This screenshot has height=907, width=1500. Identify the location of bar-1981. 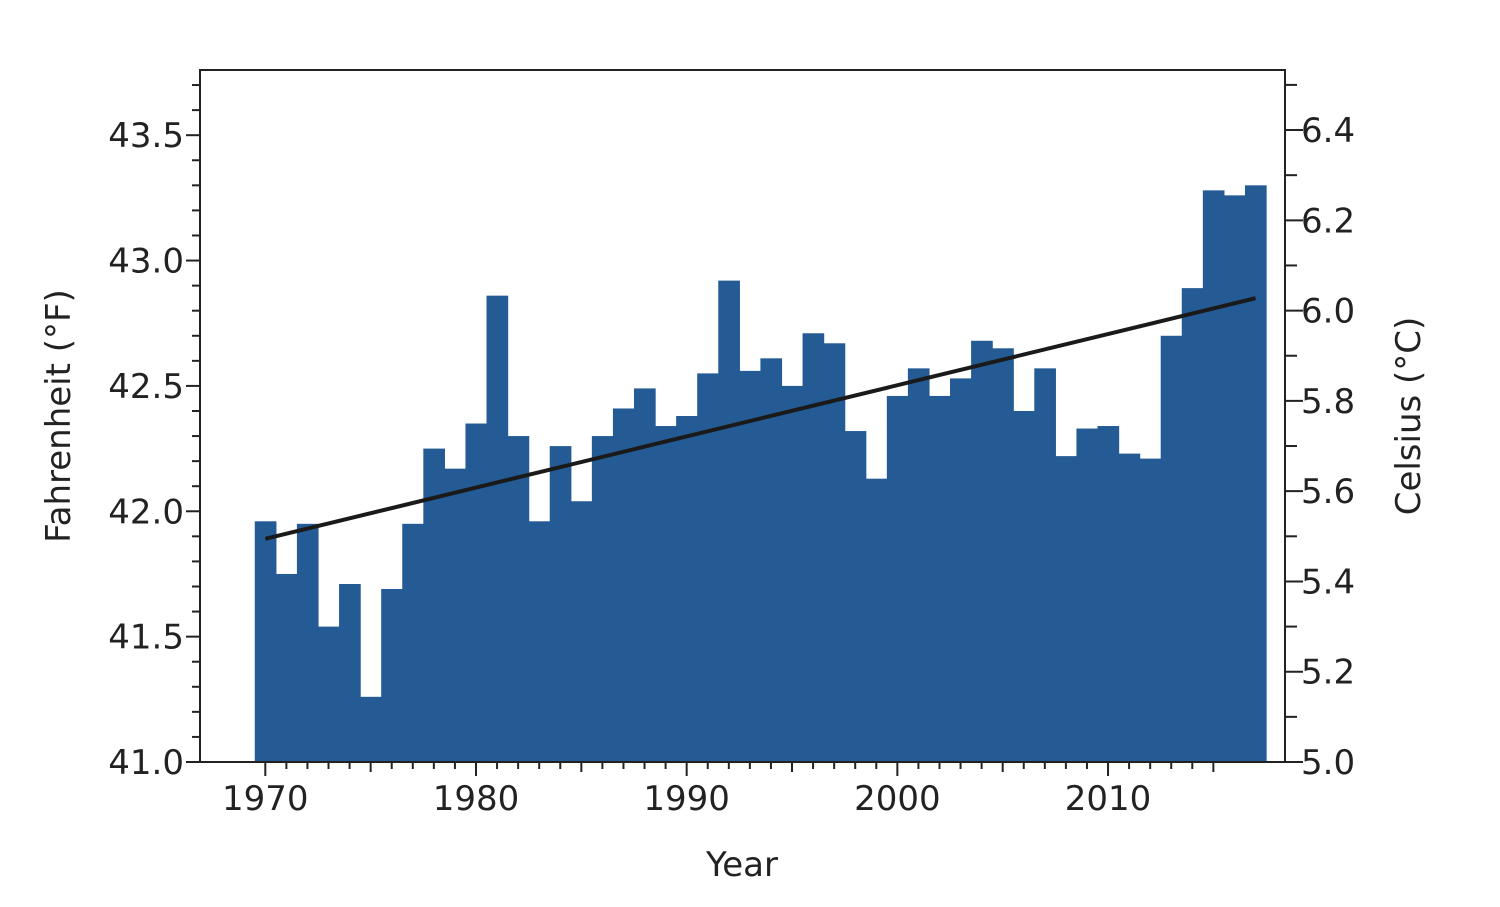
(497, 528).